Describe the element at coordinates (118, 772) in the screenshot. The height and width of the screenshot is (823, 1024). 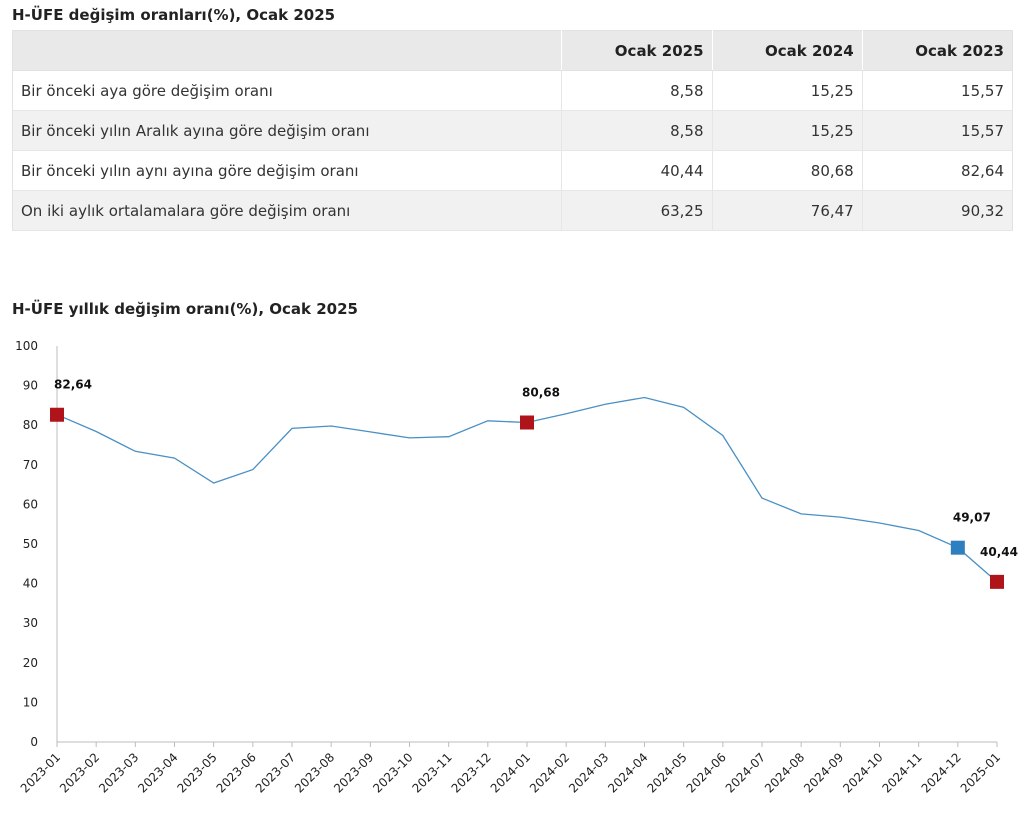
I see `x-tick-label: 2023-03` at that location.